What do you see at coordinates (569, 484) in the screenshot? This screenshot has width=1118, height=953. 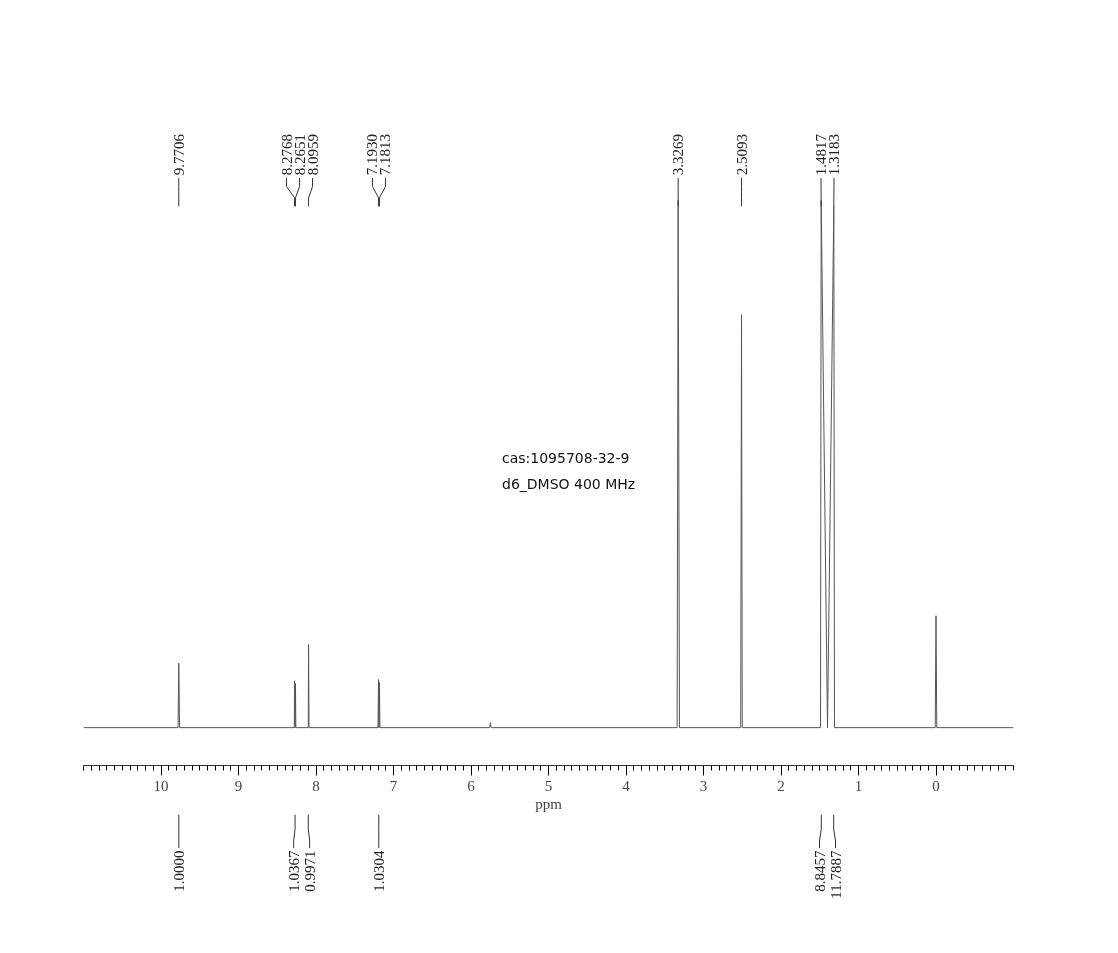 I see `annotation: d6_DMSO 400 MHz` at bounding box center [569, 484].